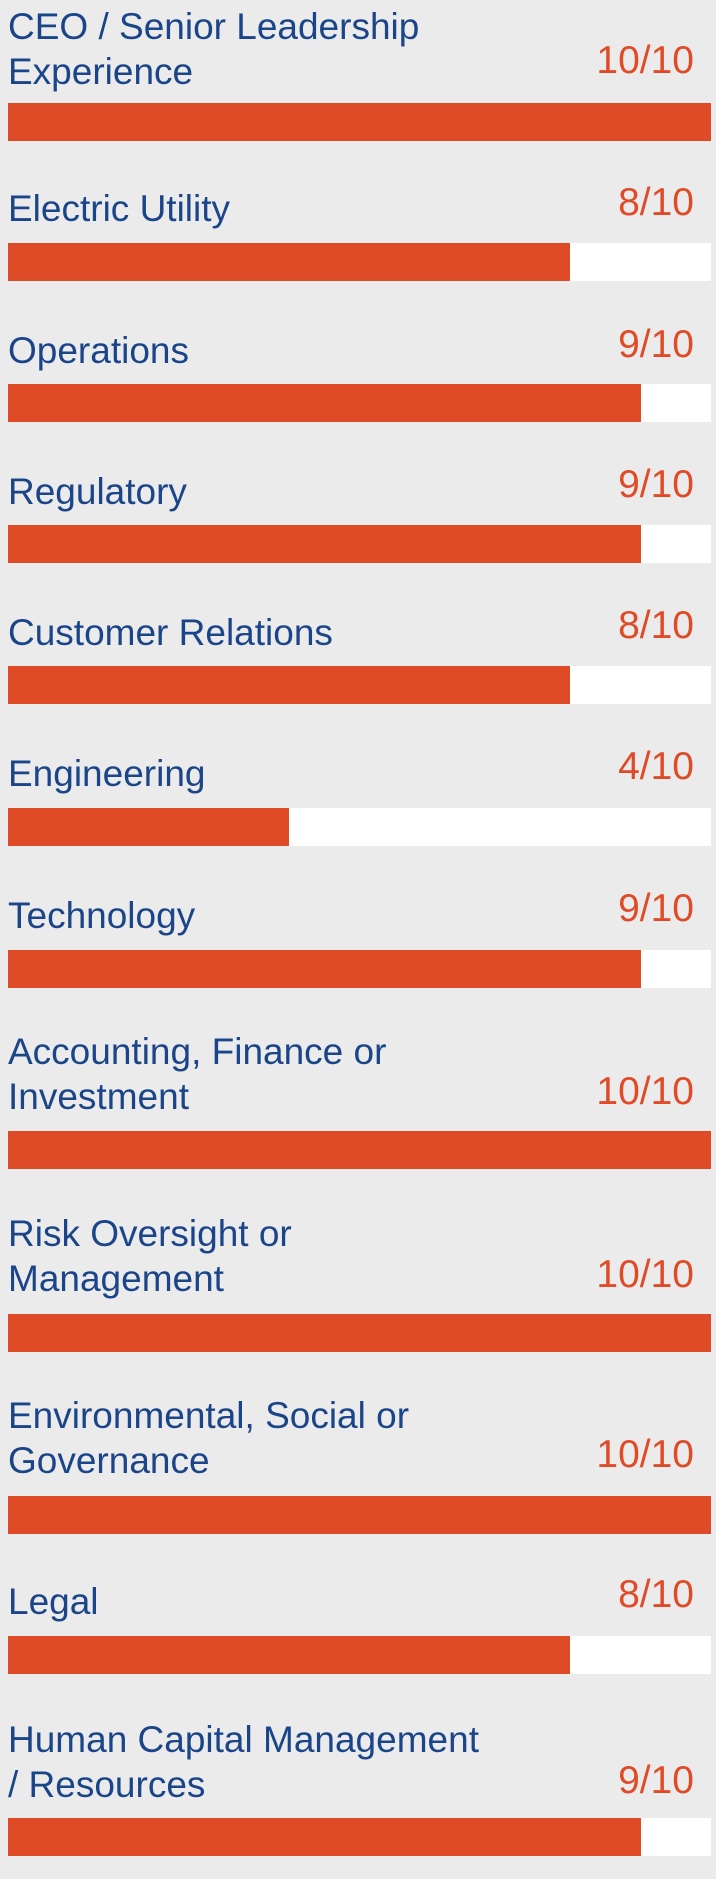 The width and height of the screenshot is (716, 1879). I want to click on skill-label-line: Legal, so click(53, 1601).